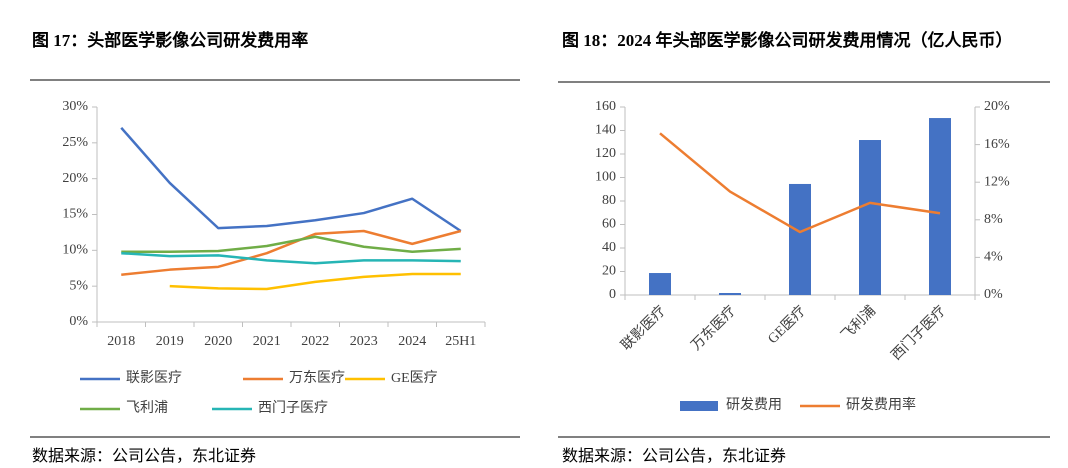 The height and width of the screenshot is (468, 1068). Describe the element at coordinates (713, 328) in the screenshot. I see `x-tick-label: 万东医疗` at that location.